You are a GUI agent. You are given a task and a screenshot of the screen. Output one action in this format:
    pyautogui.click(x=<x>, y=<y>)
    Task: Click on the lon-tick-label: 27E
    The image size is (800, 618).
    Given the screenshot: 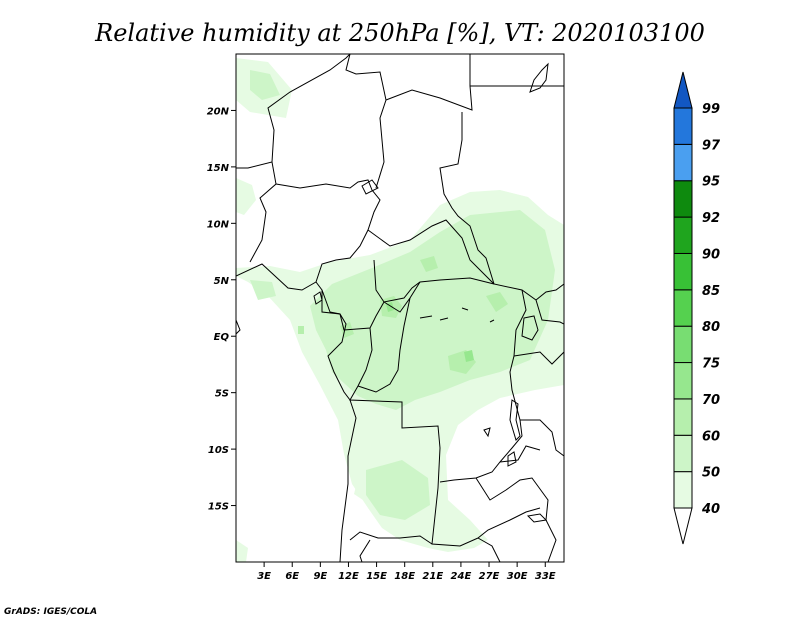 What is the action you would take?
    pyautogui.click(x=489, y=576)
    